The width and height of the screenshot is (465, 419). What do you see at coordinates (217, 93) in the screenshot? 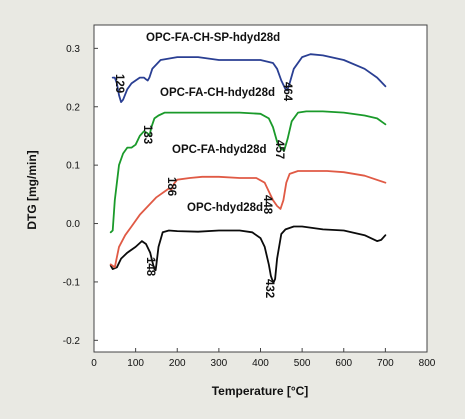
I see `series-label-opc-fa-ch: OPC-FA-CH-hdyd28d` at bounding box center [217, 93].